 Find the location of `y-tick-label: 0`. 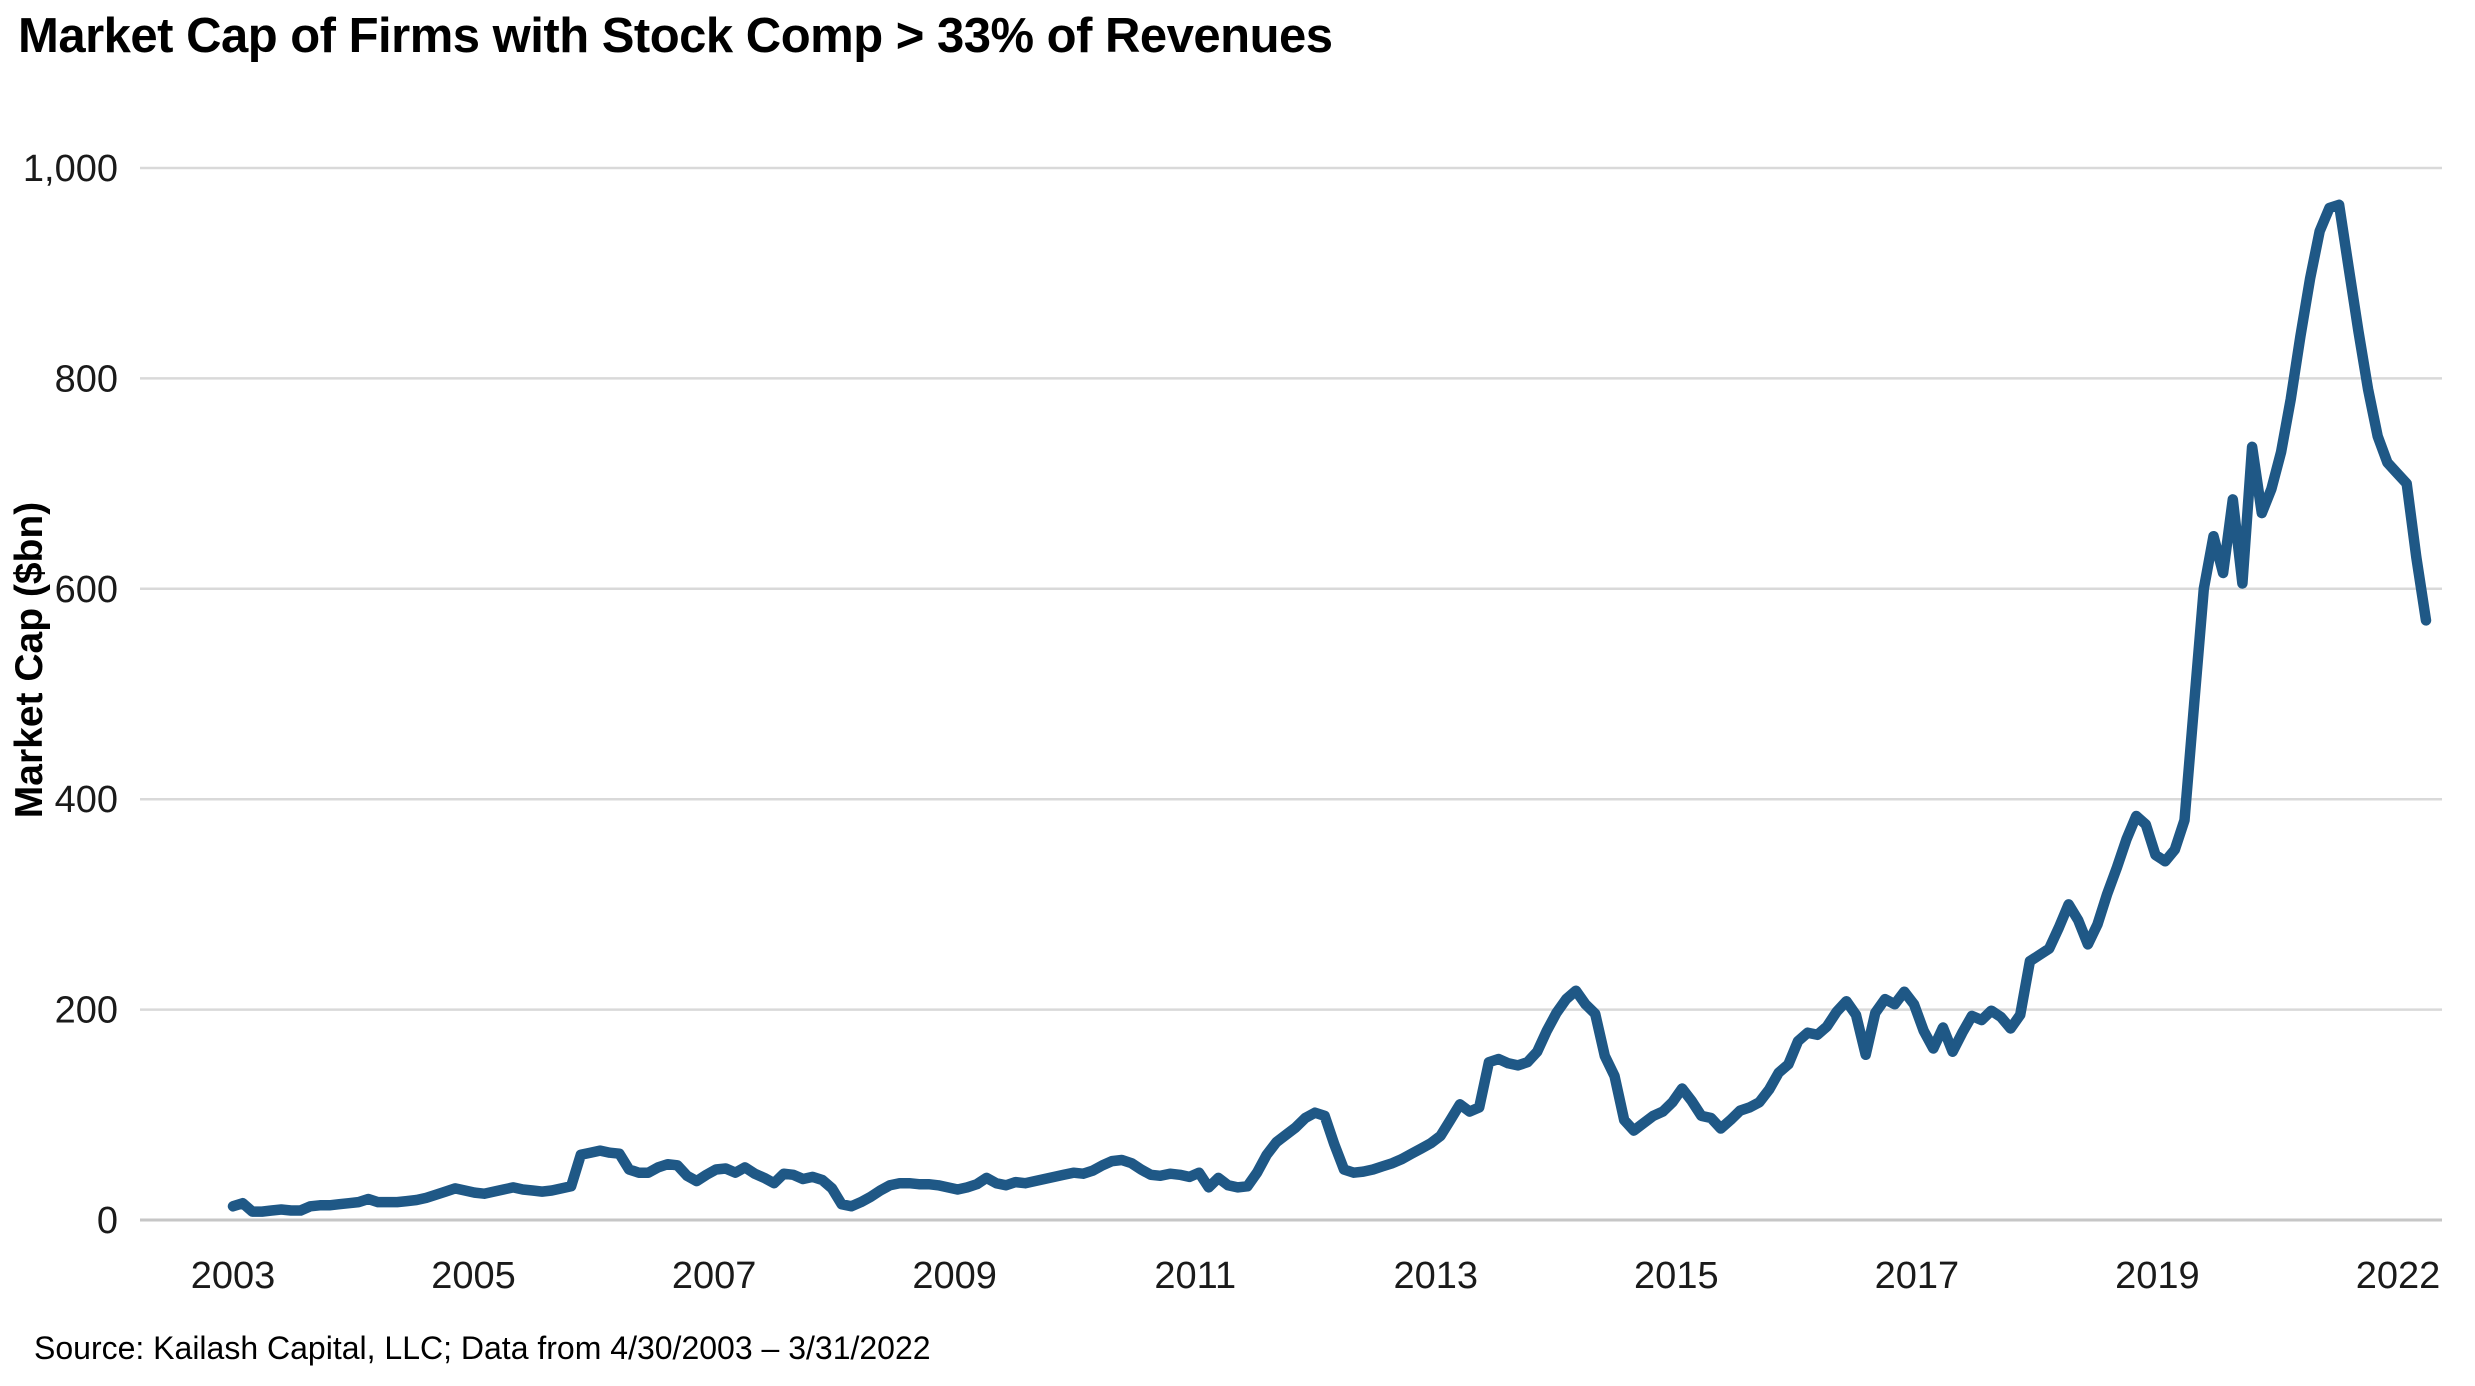

y-tick-label: 0 is located at coordinates (107, 1221).